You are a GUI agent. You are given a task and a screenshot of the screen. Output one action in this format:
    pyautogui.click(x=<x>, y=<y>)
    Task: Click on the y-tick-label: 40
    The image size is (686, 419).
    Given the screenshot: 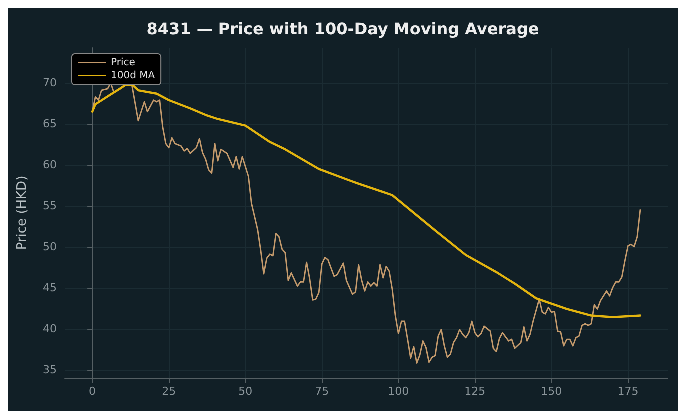 What is the action you would take?
    pyautogui.click(x=50, y=329)
    